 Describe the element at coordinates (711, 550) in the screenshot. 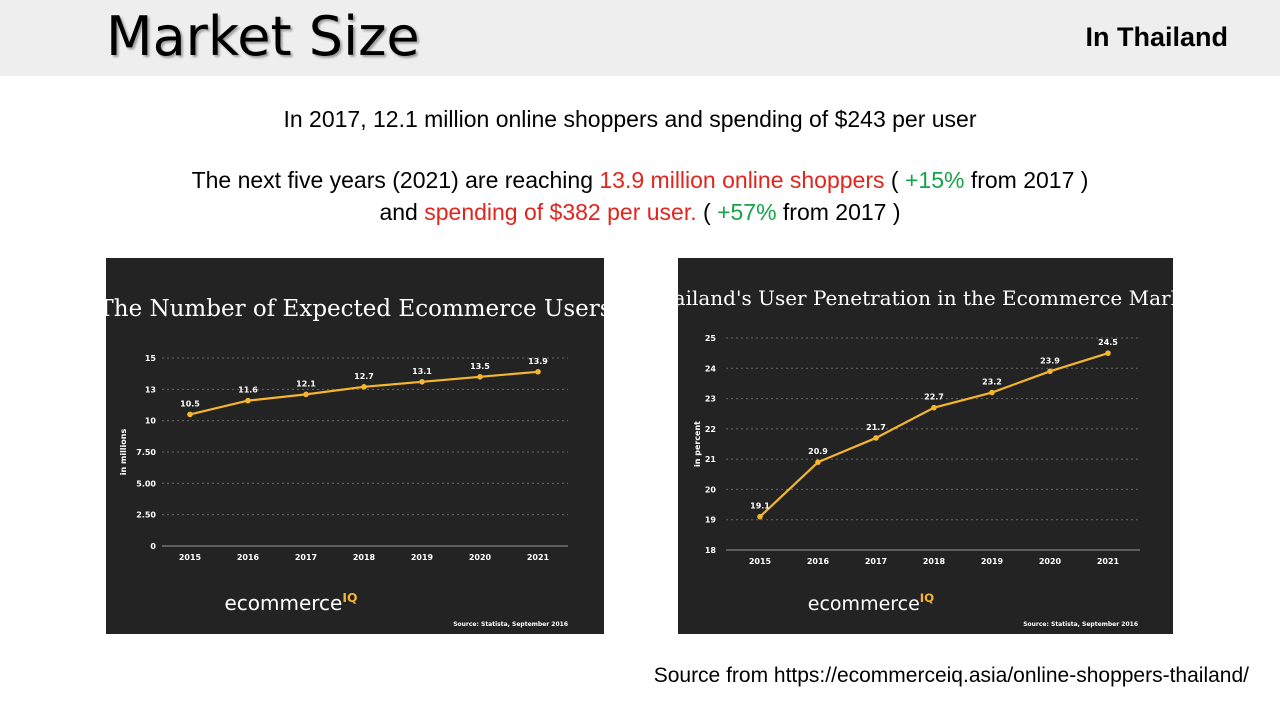

I see `y-tick-label: 18` at that location.